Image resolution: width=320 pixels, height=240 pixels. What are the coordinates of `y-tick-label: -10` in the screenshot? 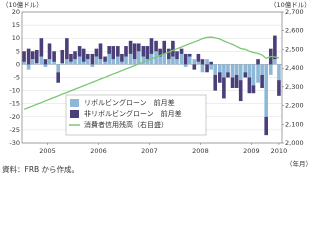 It's located at (14, 91).